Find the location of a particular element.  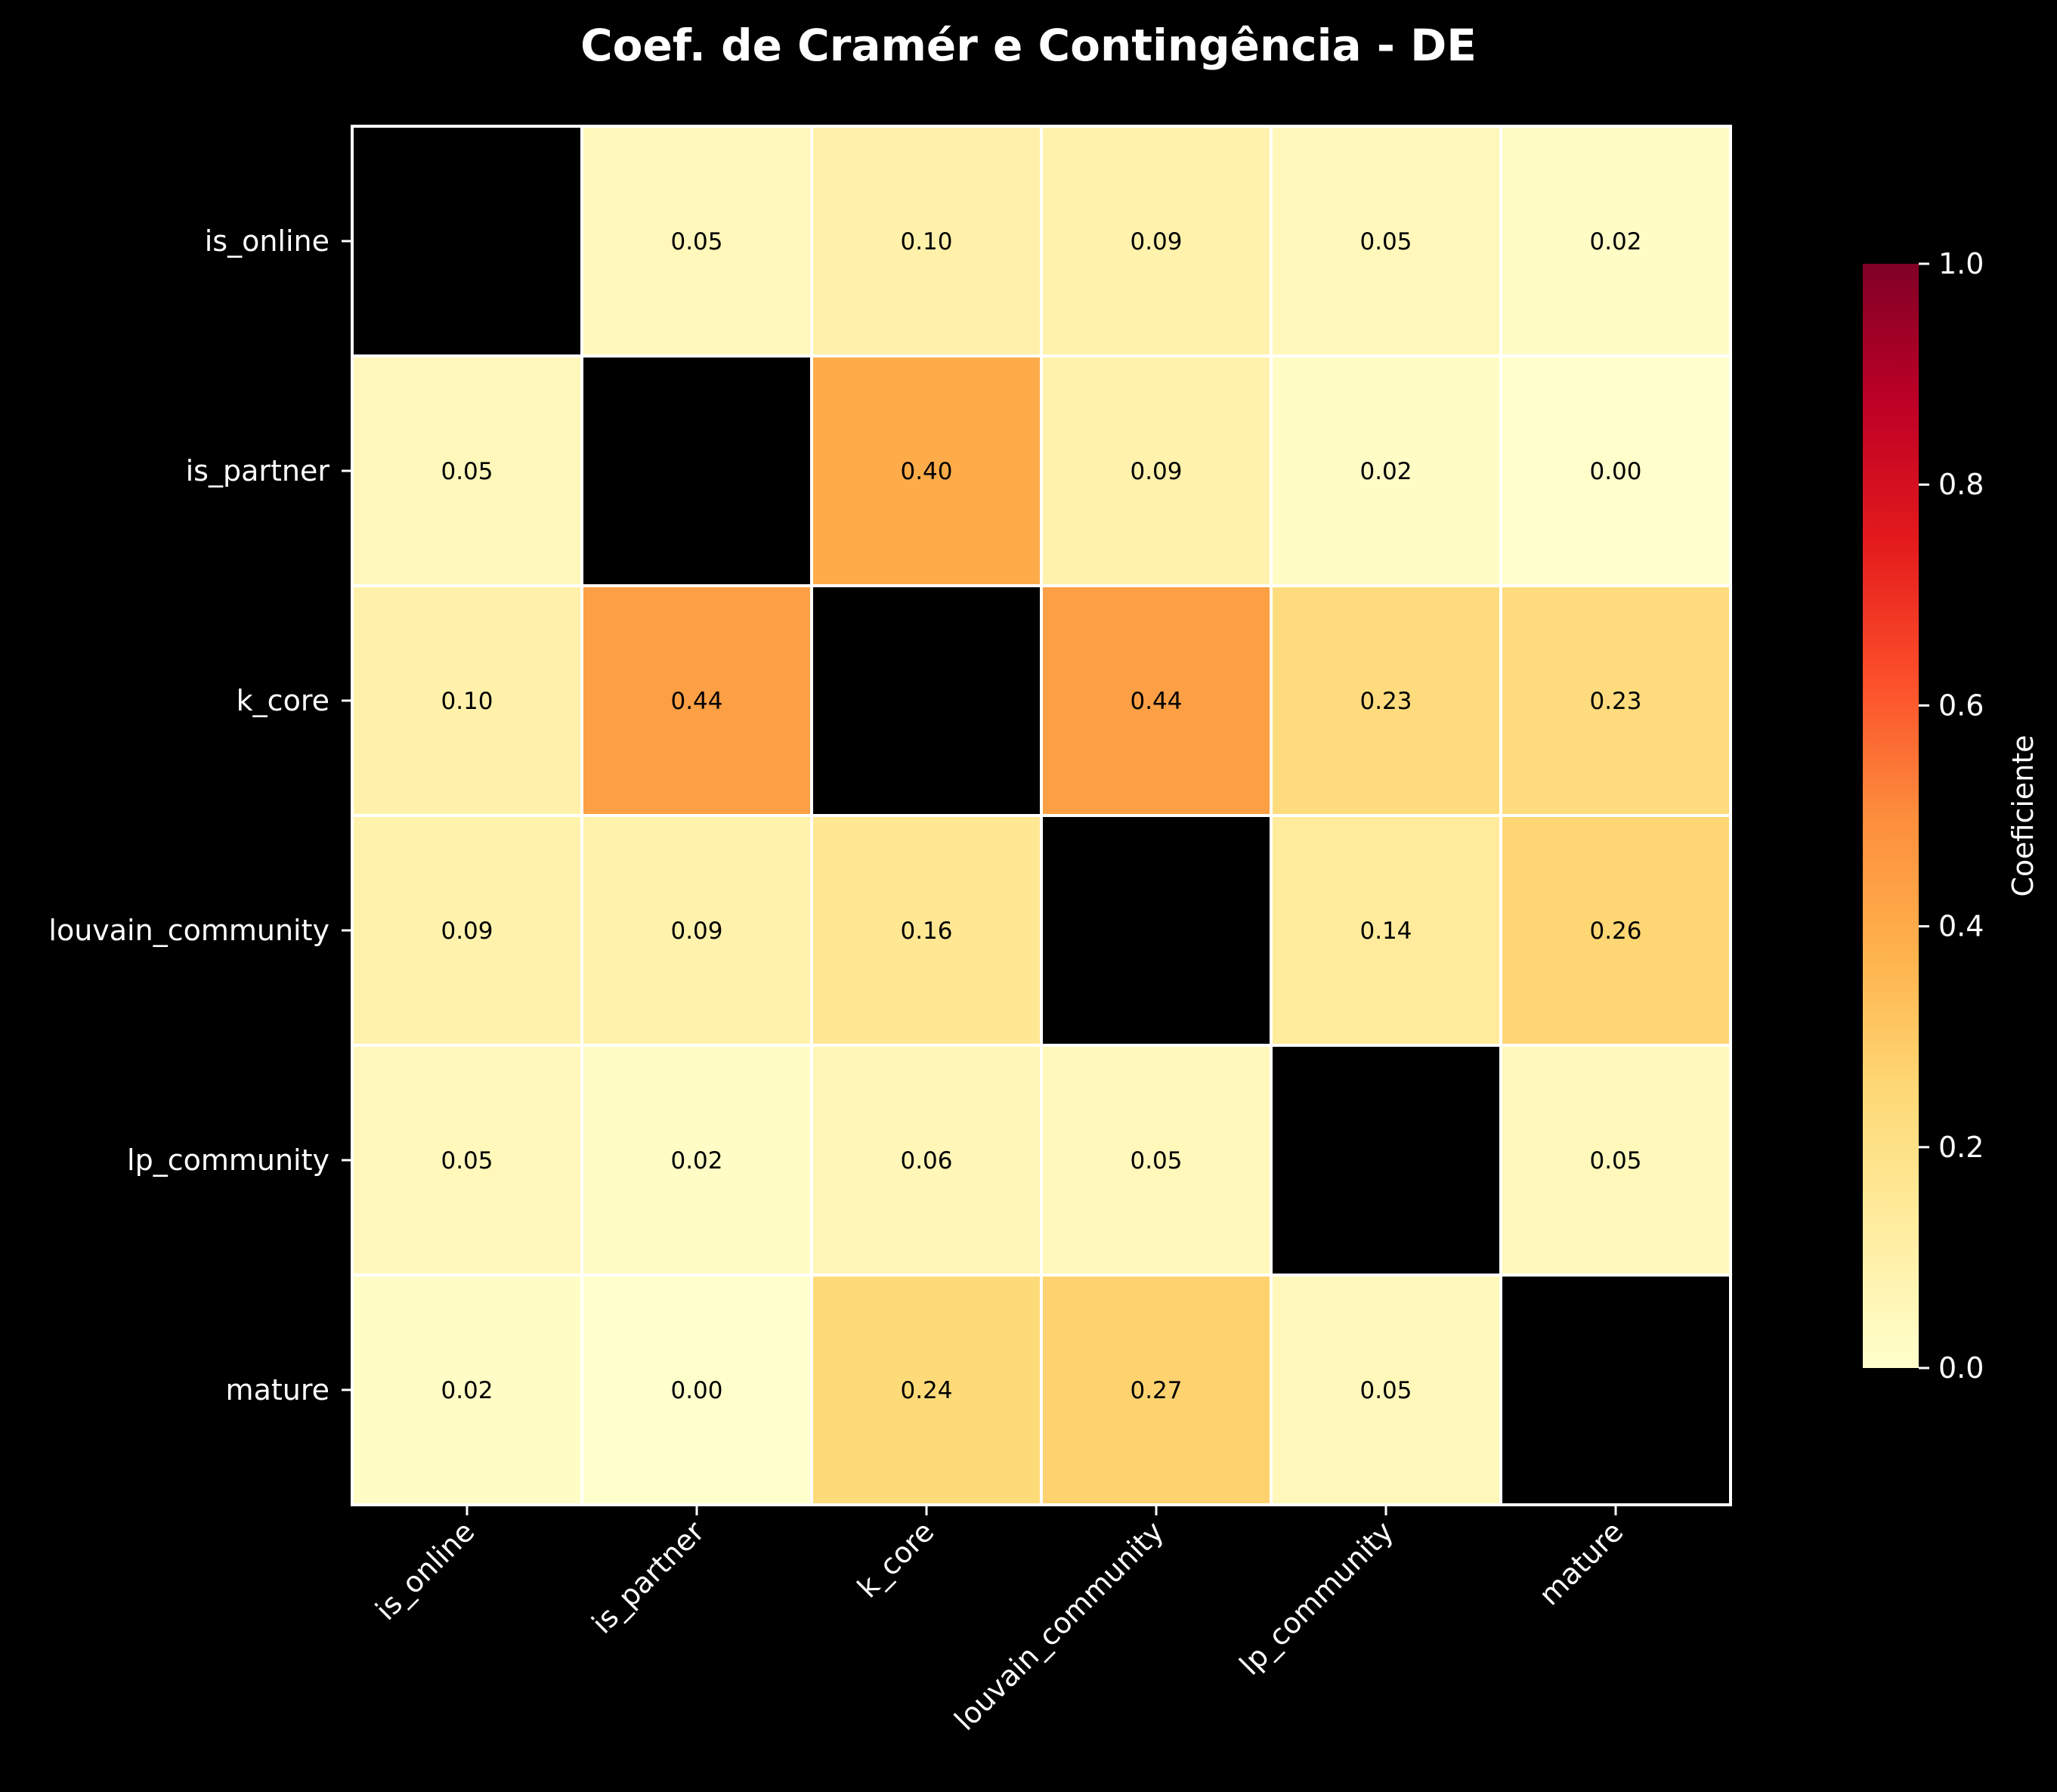

y-tick-label: k_core is located at coordinates (283, 700).